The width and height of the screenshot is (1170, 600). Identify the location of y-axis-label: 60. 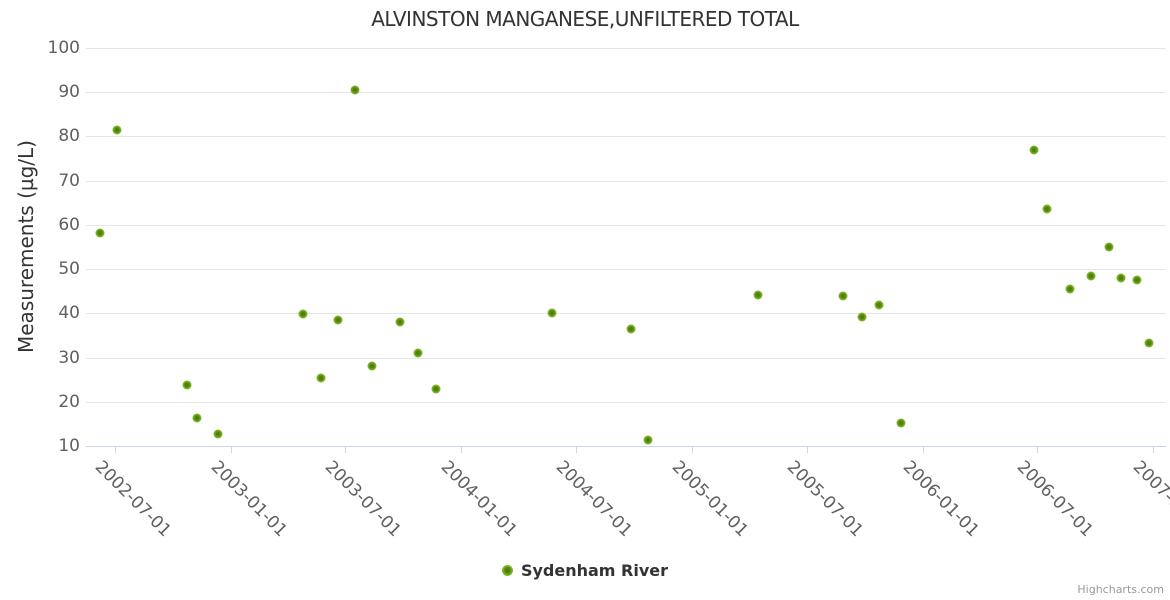
(69, 224).